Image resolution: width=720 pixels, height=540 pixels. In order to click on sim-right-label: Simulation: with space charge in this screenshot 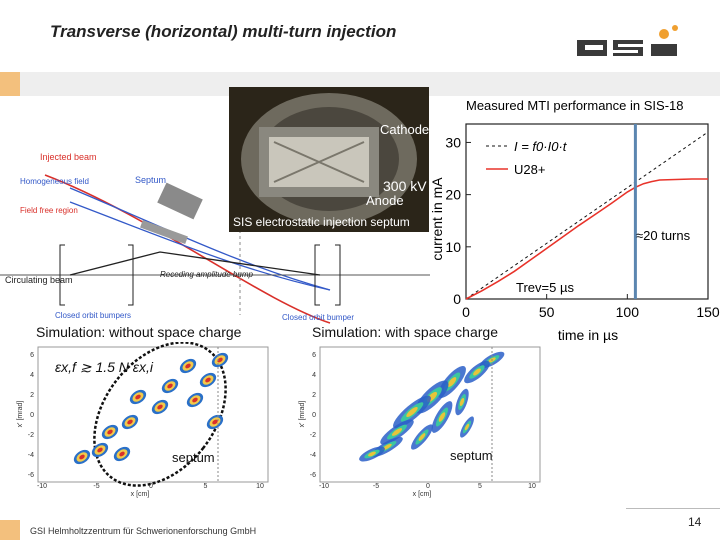, I will do `click(405, 332)`.